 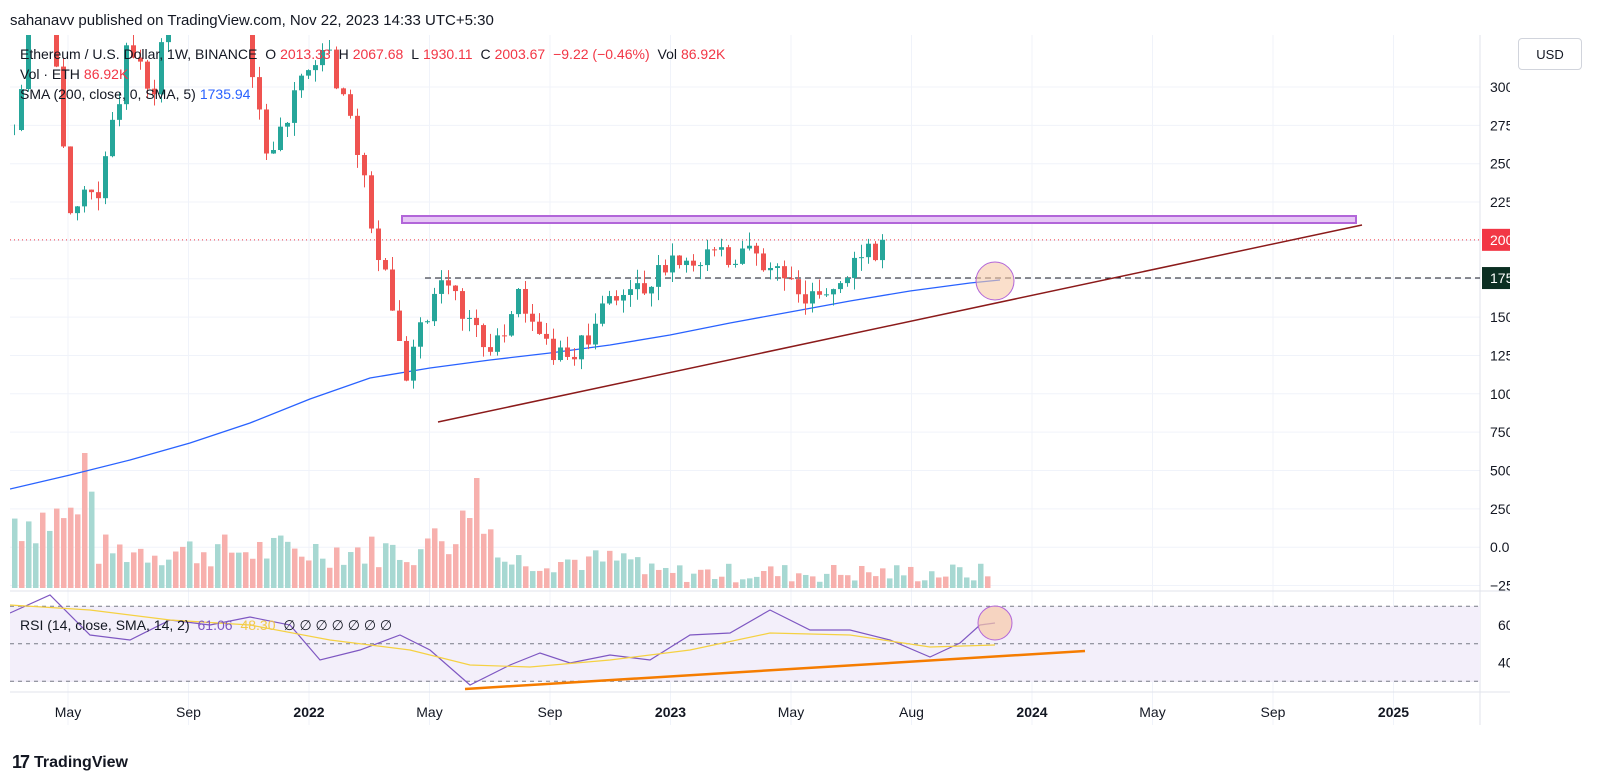 I want to click on vol-label: Vol, so click(x=667, y=54).